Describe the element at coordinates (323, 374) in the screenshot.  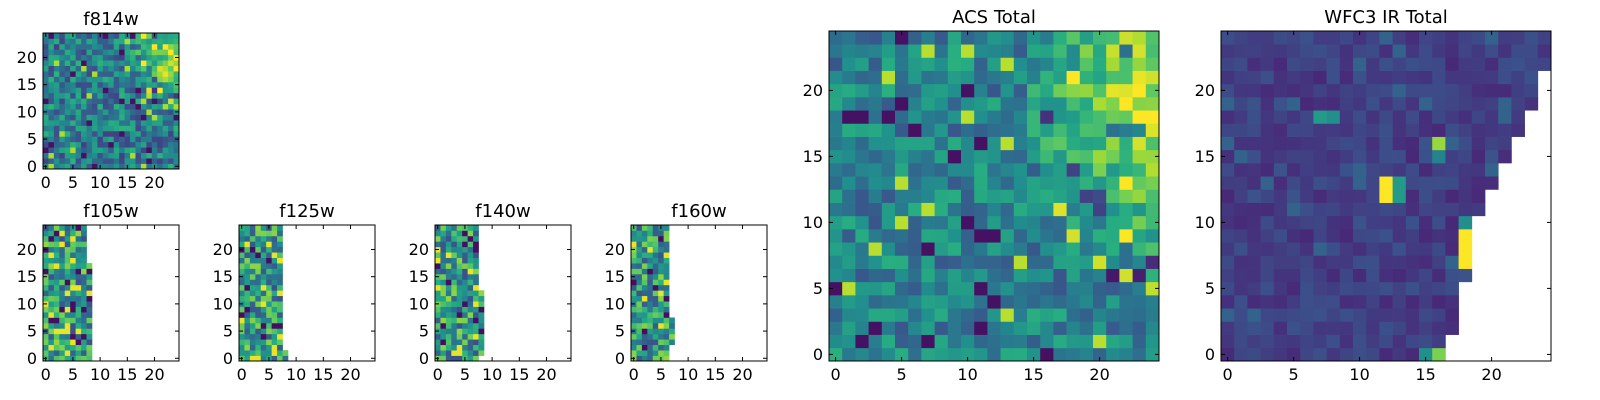
I see `f125w-x-tick-label: 15` at that location.